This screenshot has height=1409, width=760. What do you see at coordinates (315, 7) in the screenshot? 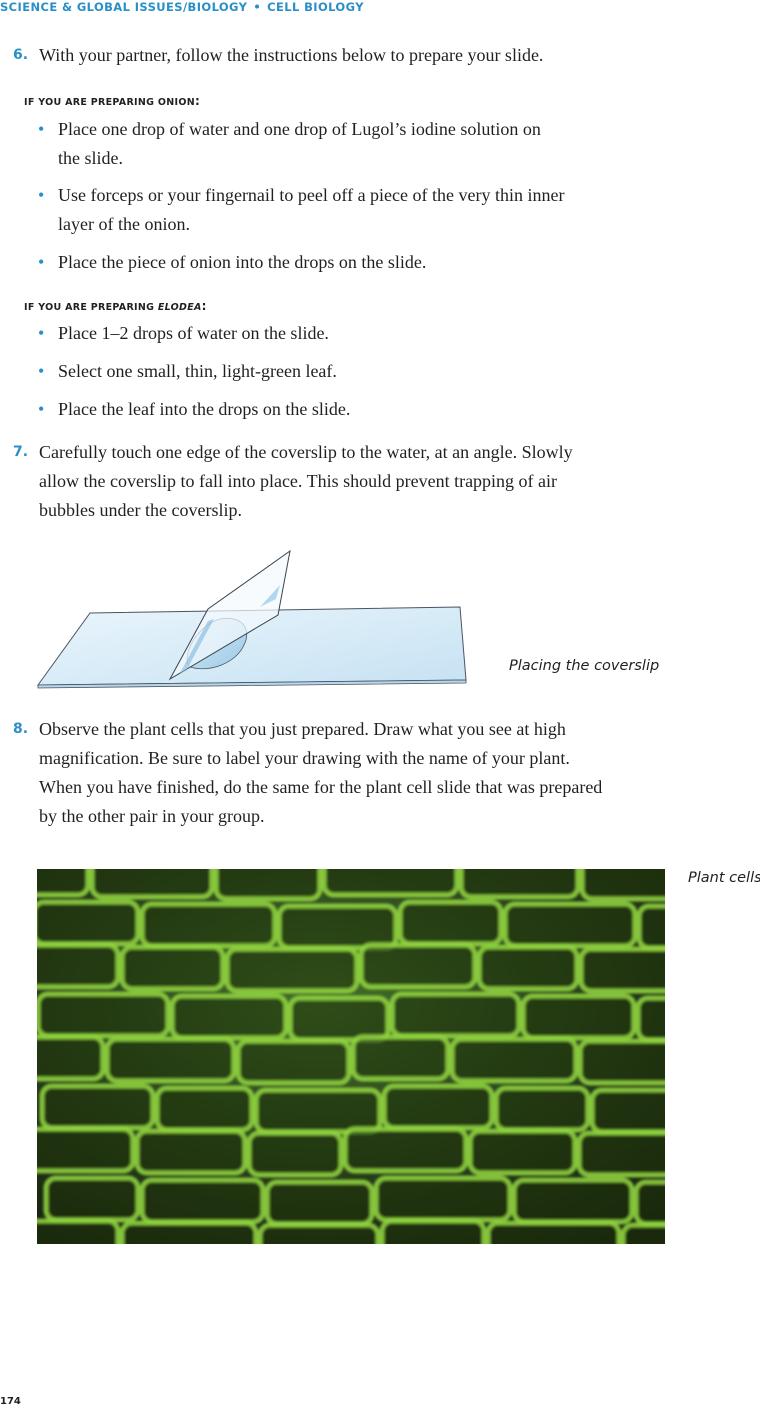
I see `header-unit: CELL BIOLOGY` at bounding box center [315, 7].